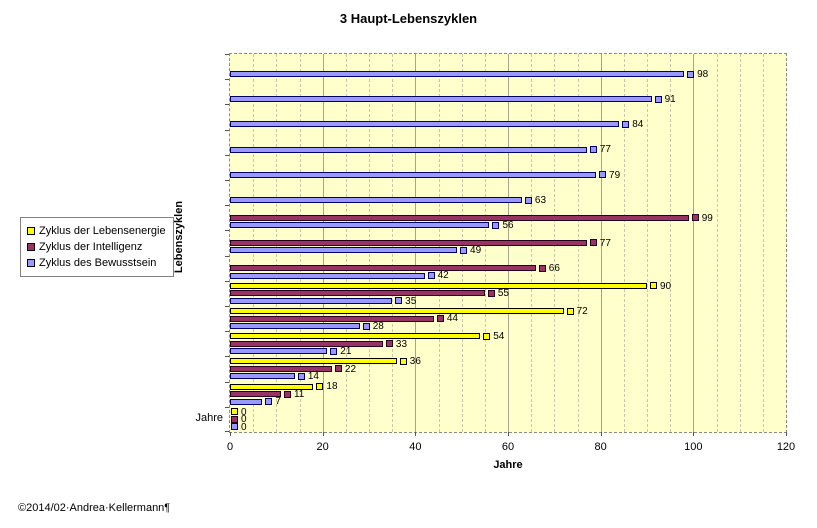  What do you see at coordinates (600, 447) in the screenshot?
I see `x-tick-label: 80` at bounding box center [600, 447].